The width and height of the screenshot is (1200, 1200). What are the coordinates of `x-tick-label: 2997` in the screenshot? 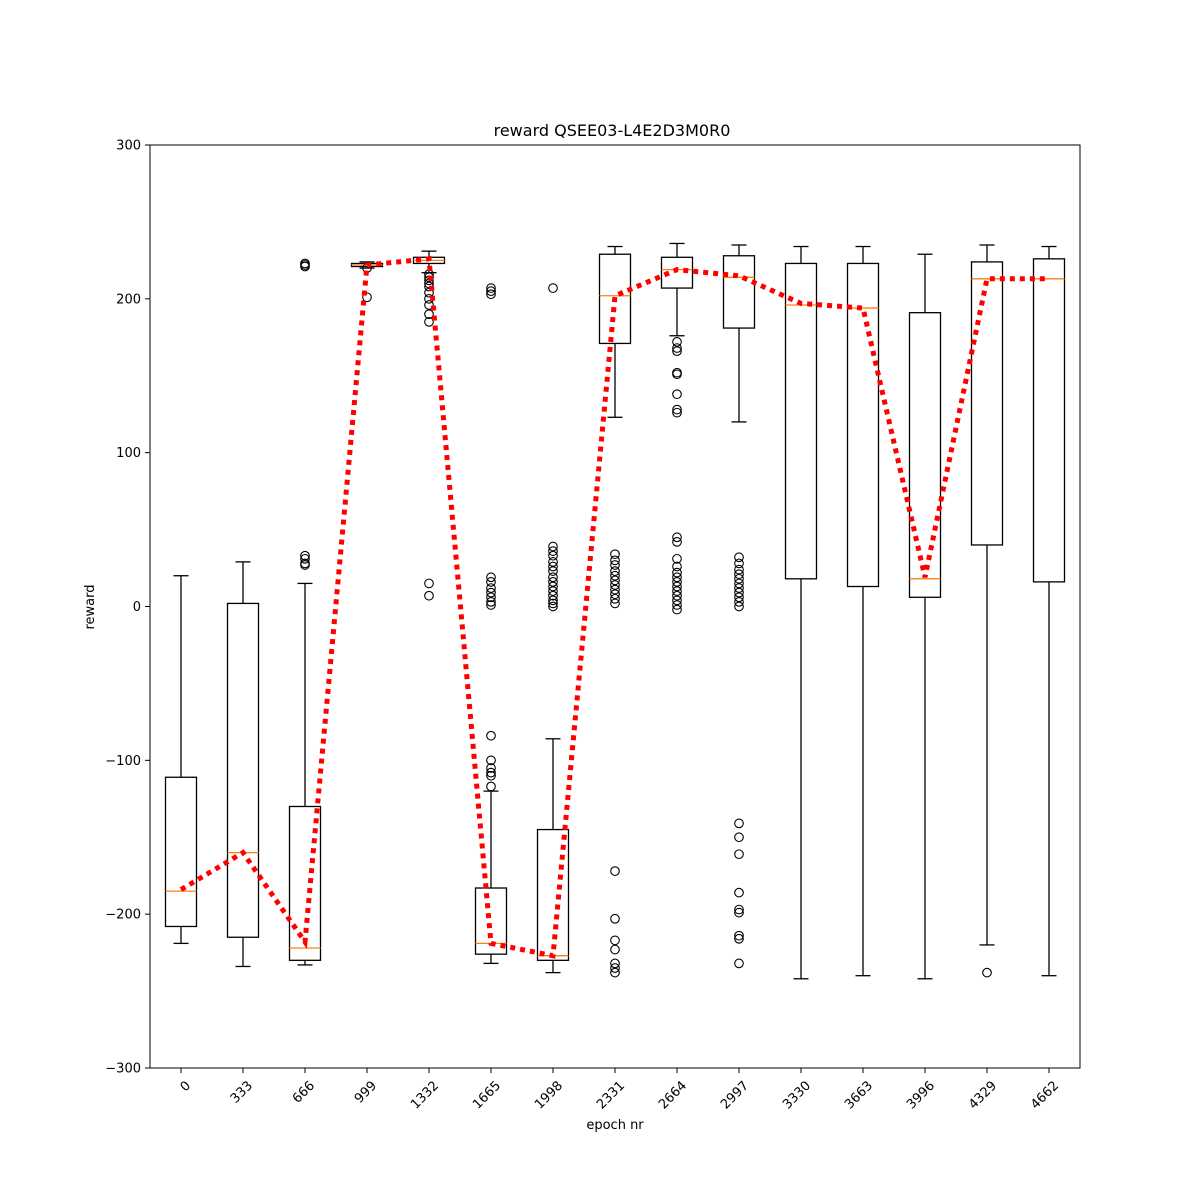 It's located at (735, 1095).